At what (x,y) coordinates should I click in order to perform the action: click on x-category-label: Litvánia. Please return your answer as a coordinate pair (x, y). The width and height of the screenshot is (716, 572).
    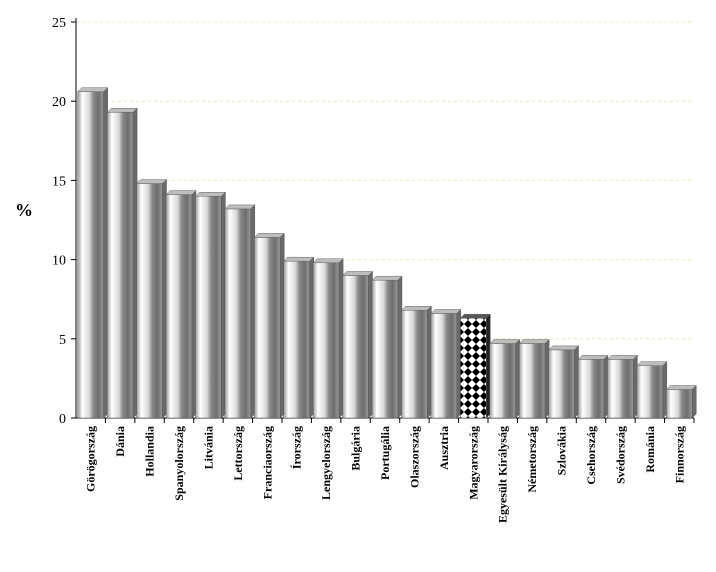
    Looking at the image, I should click on (208, 447).